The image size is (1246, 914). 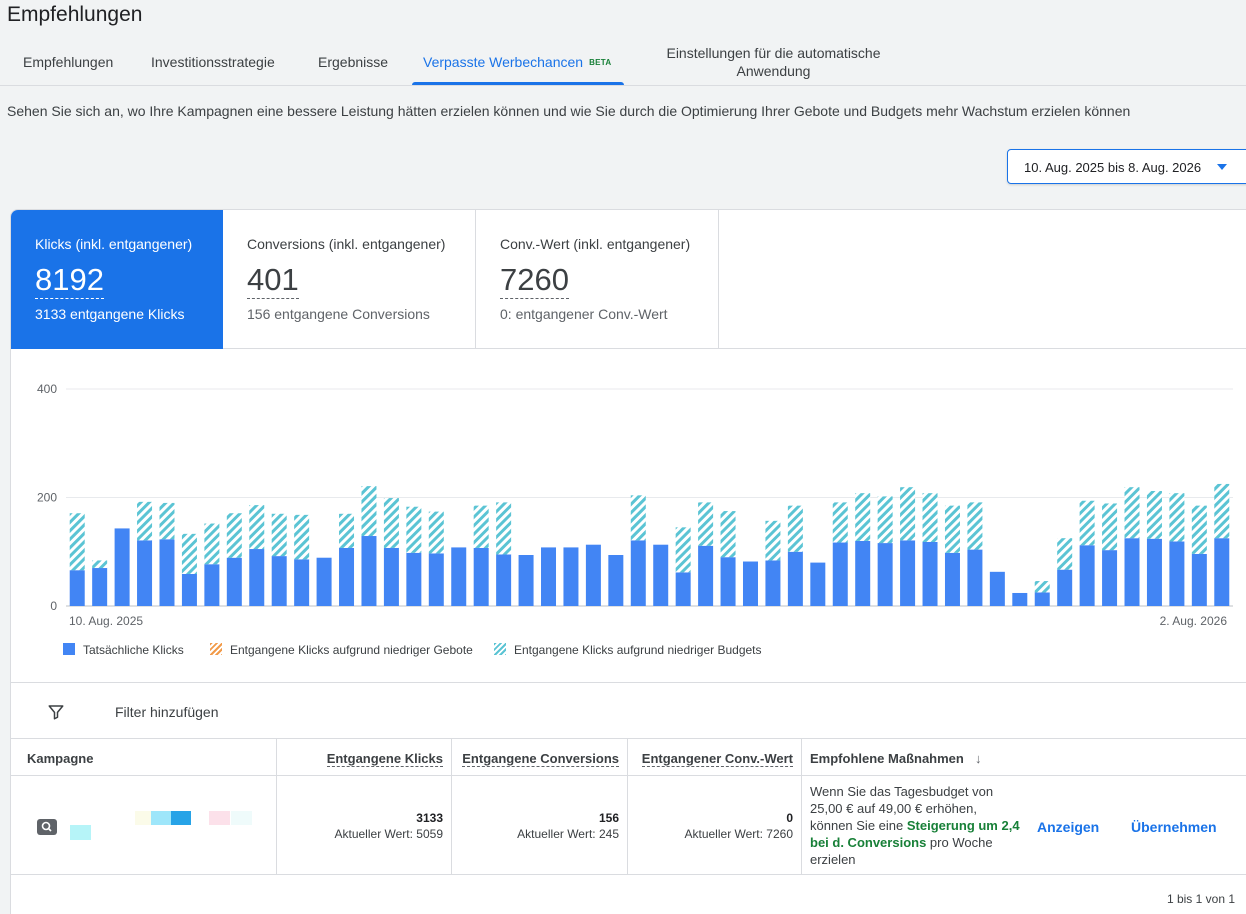 What do you see at coordinates (1174, 827) in the screenshot?
I see `apply-button: Übernehmen` at bounding box center [1174, 827].